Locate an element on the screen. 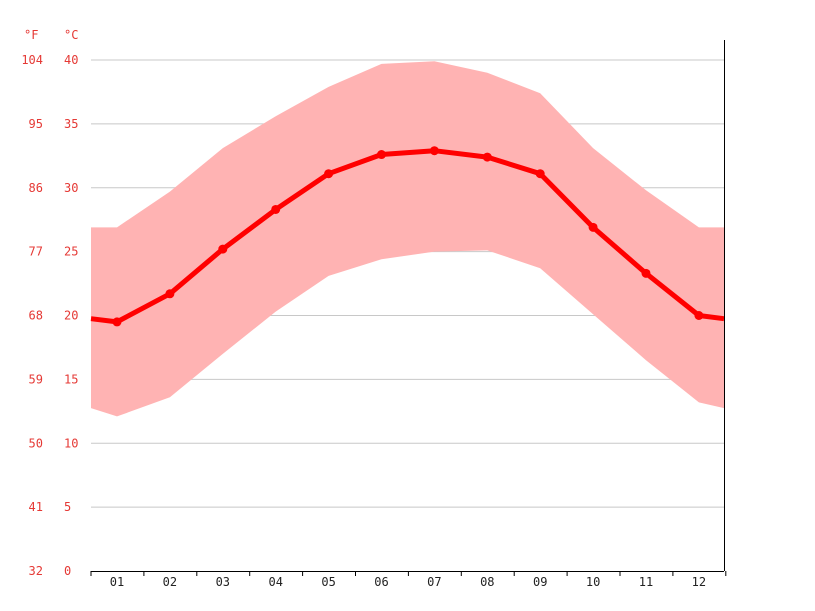 The height and width of the screenshot is (611, 815). x-tick-label: 05 is located at coordinates (328, 582).